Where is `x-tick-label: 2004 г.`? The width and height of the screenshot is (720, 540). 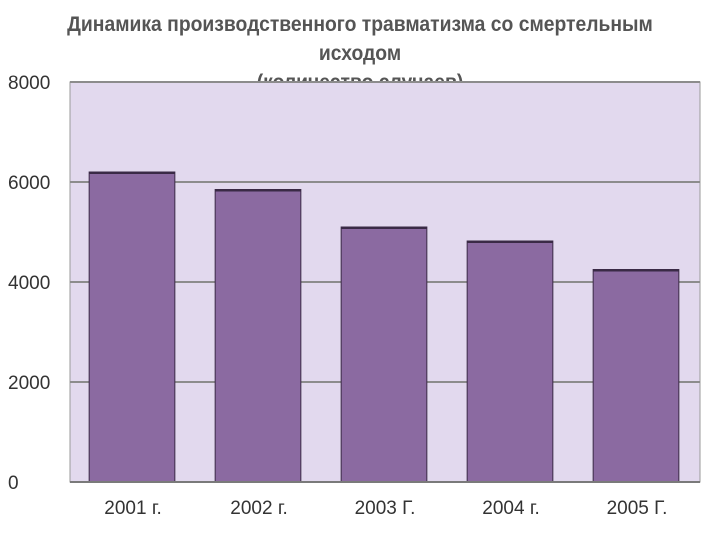
x-tick-label: 2004 г. is located at coordinates (510, 508).